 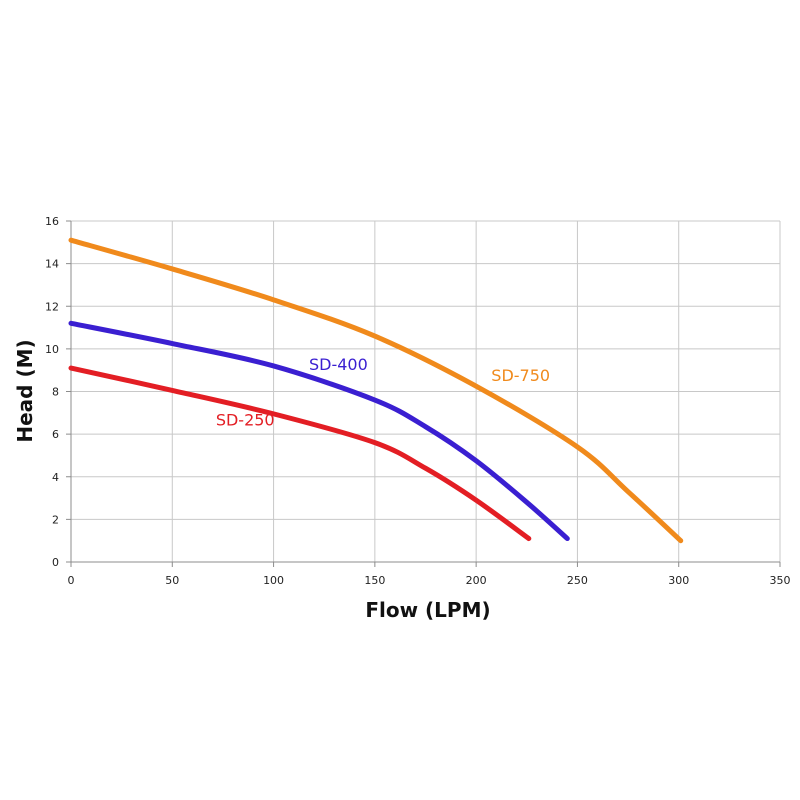 I want to click on y-tick-label: 4, so click(x=55, y=477).